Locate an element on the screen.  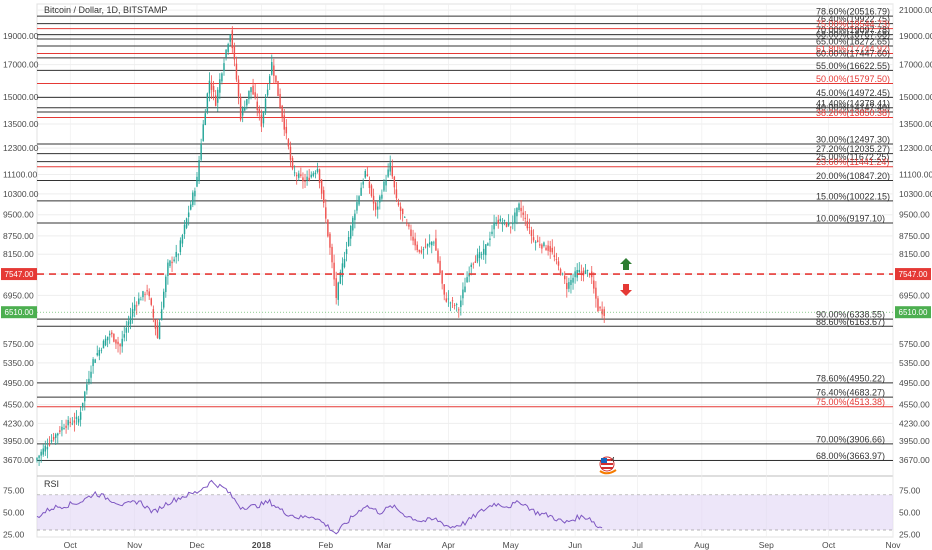
rsi-tick-label-left: 50.00 is located at coordinates (14, 512).